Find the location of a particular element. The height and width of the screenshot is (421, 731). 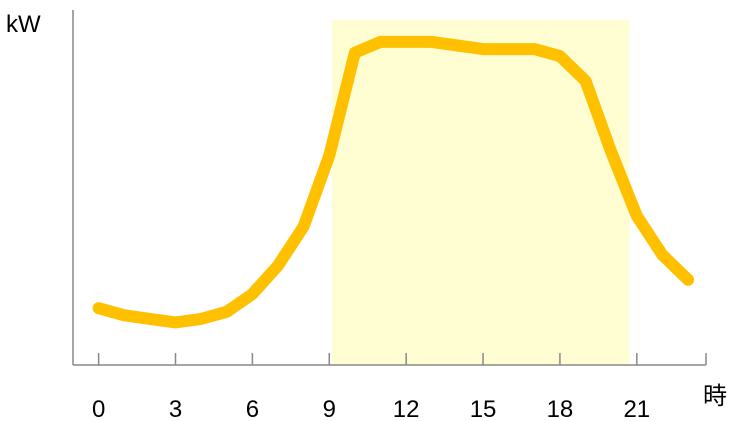

x-axis-title: 時 is located at coordinates (715, 396).